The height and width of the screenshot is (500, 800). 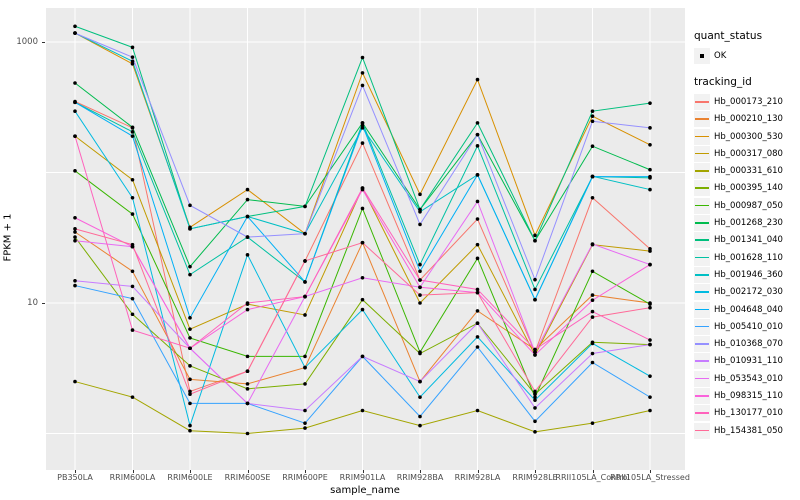 I want to click on legend-item-label: Hb_000317_080, so click(x=748, y=153).